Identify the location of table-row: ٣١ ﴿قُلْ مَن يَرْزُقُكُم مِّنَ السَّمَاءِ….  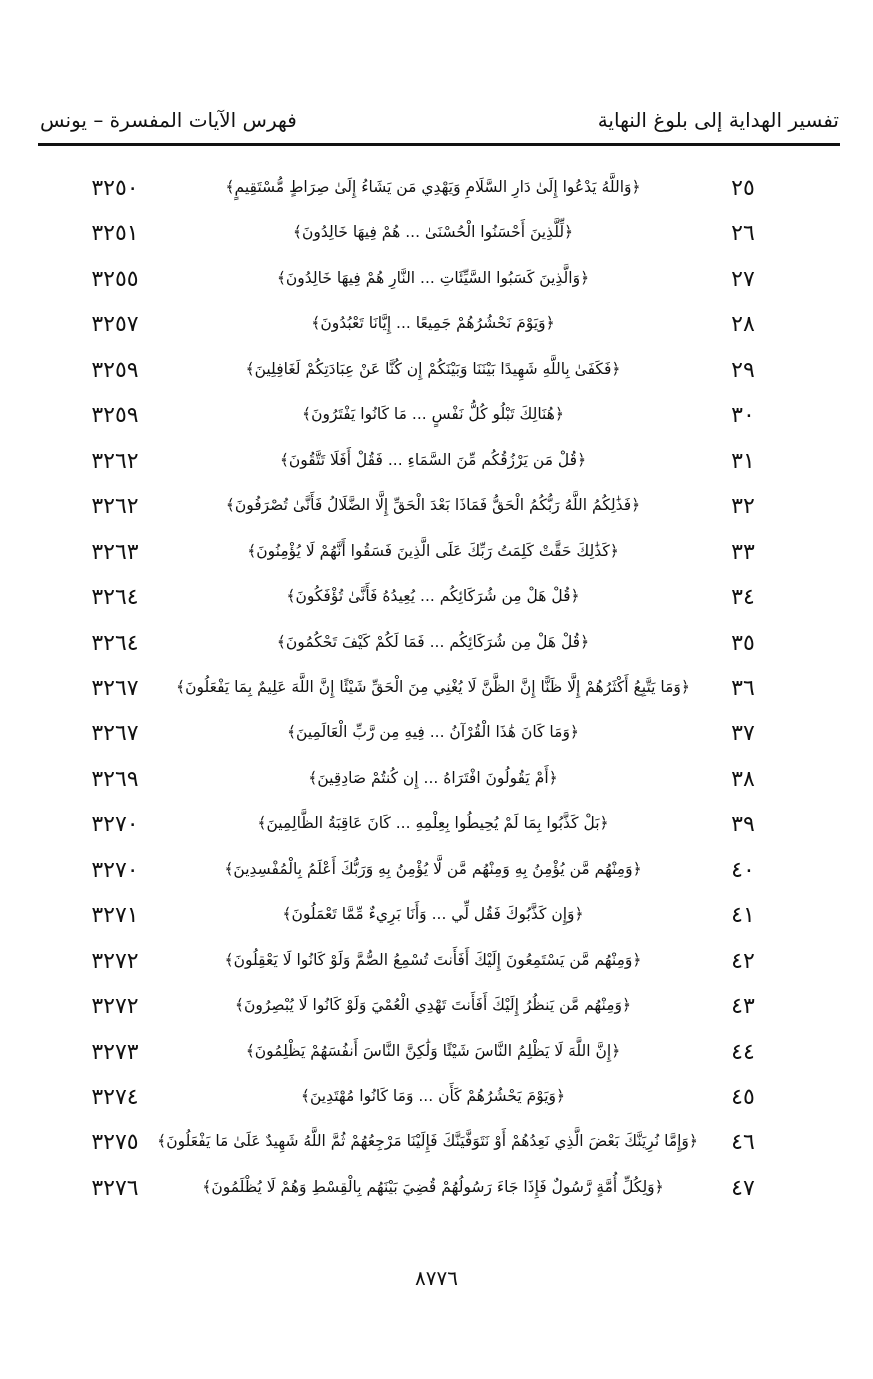
(436, 463).